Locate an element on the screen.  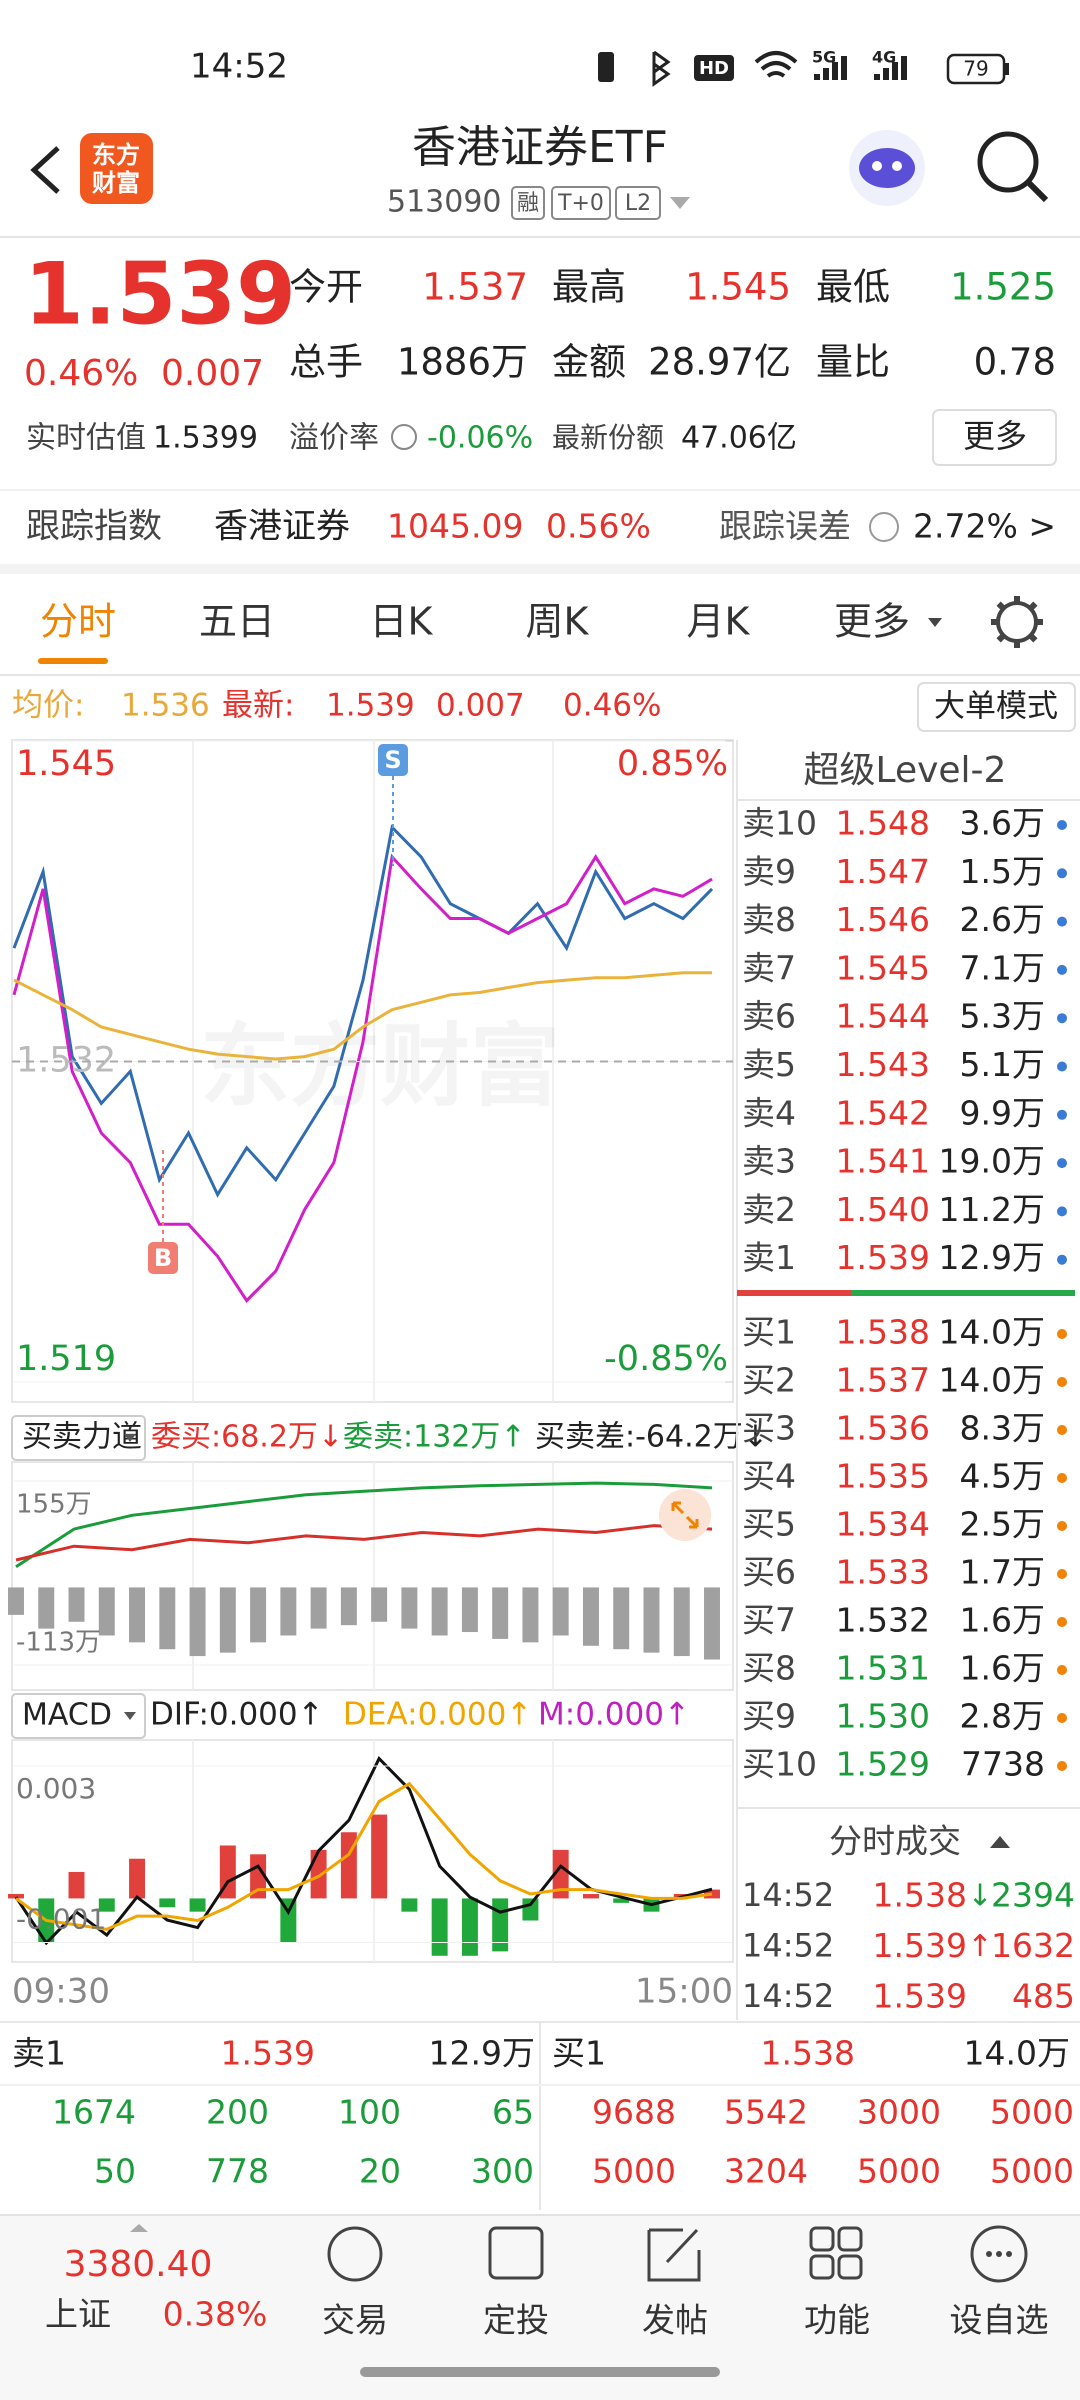
field-value: 1.537 is located at coordinates (475, 287).